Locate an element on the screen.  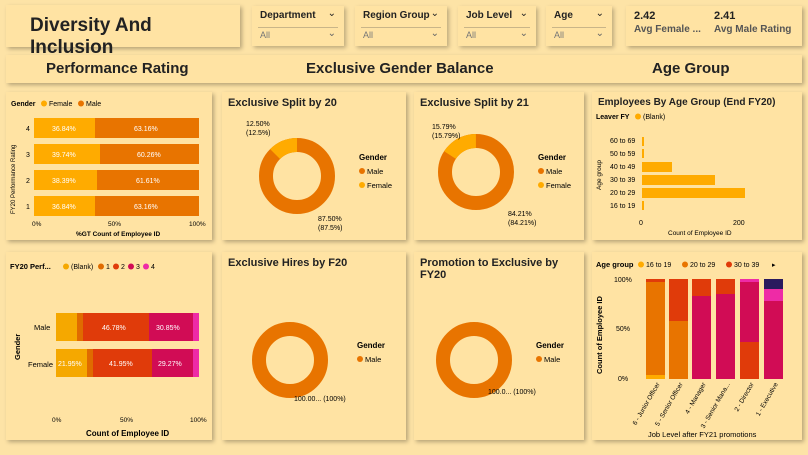
legend-title: Age group is located at coordinates (615, 264).